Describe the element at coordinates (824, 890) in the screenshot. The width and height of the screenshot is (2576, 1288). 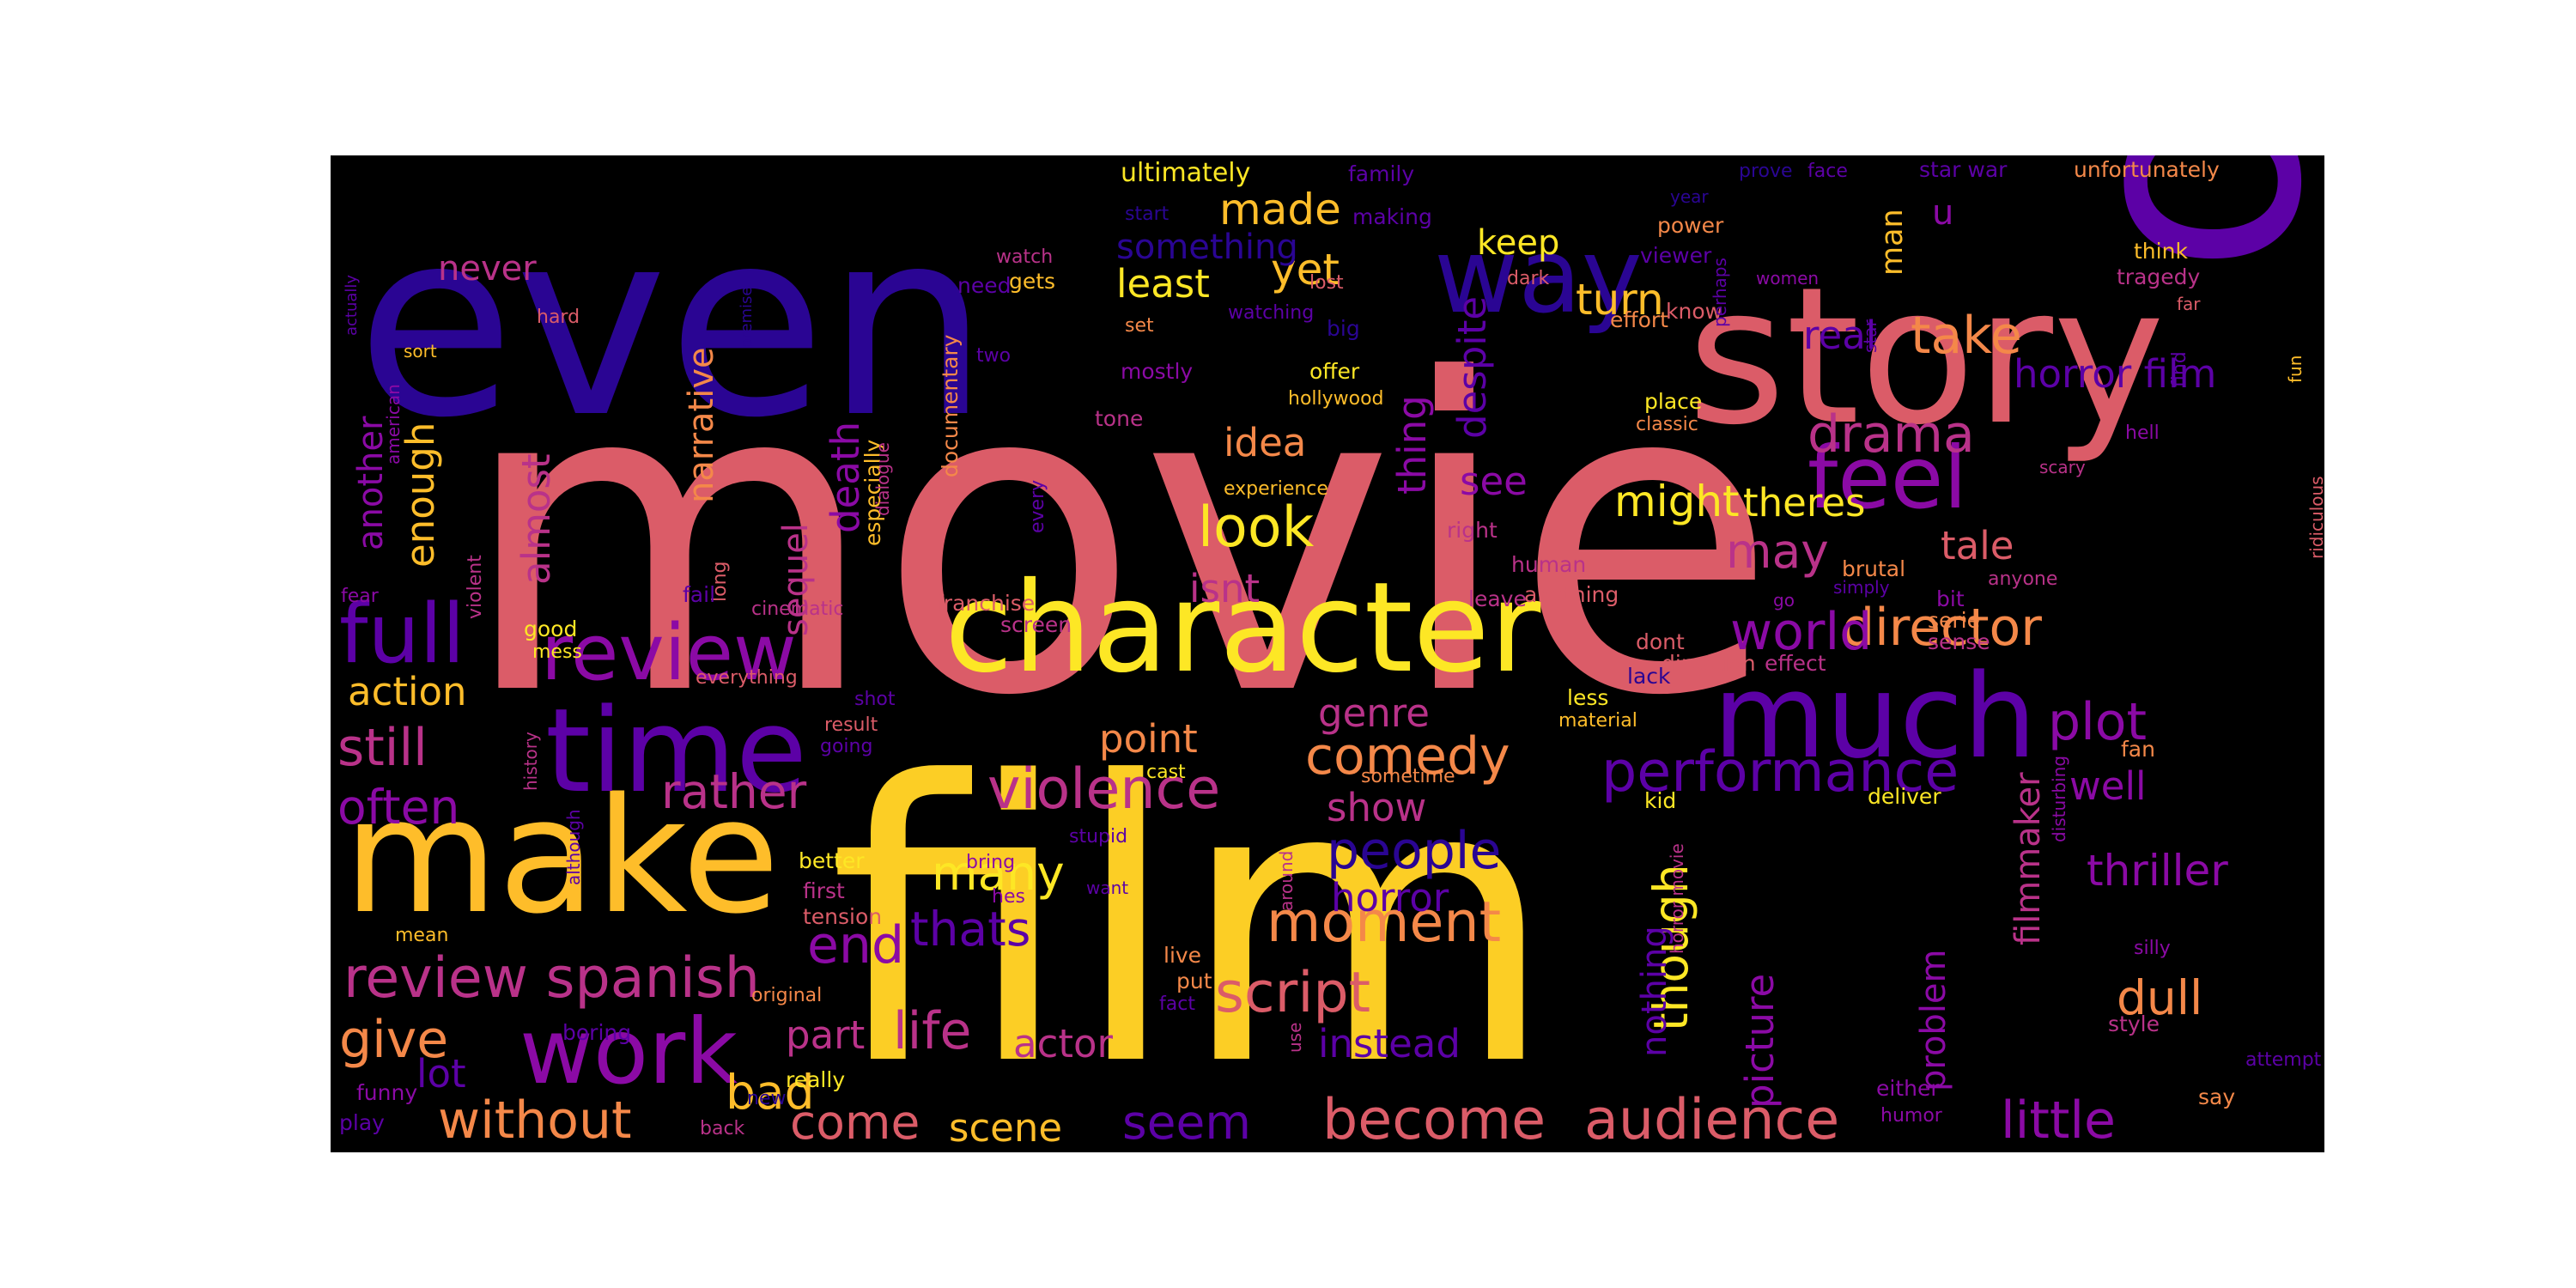
I see `word-first: first` at that location.